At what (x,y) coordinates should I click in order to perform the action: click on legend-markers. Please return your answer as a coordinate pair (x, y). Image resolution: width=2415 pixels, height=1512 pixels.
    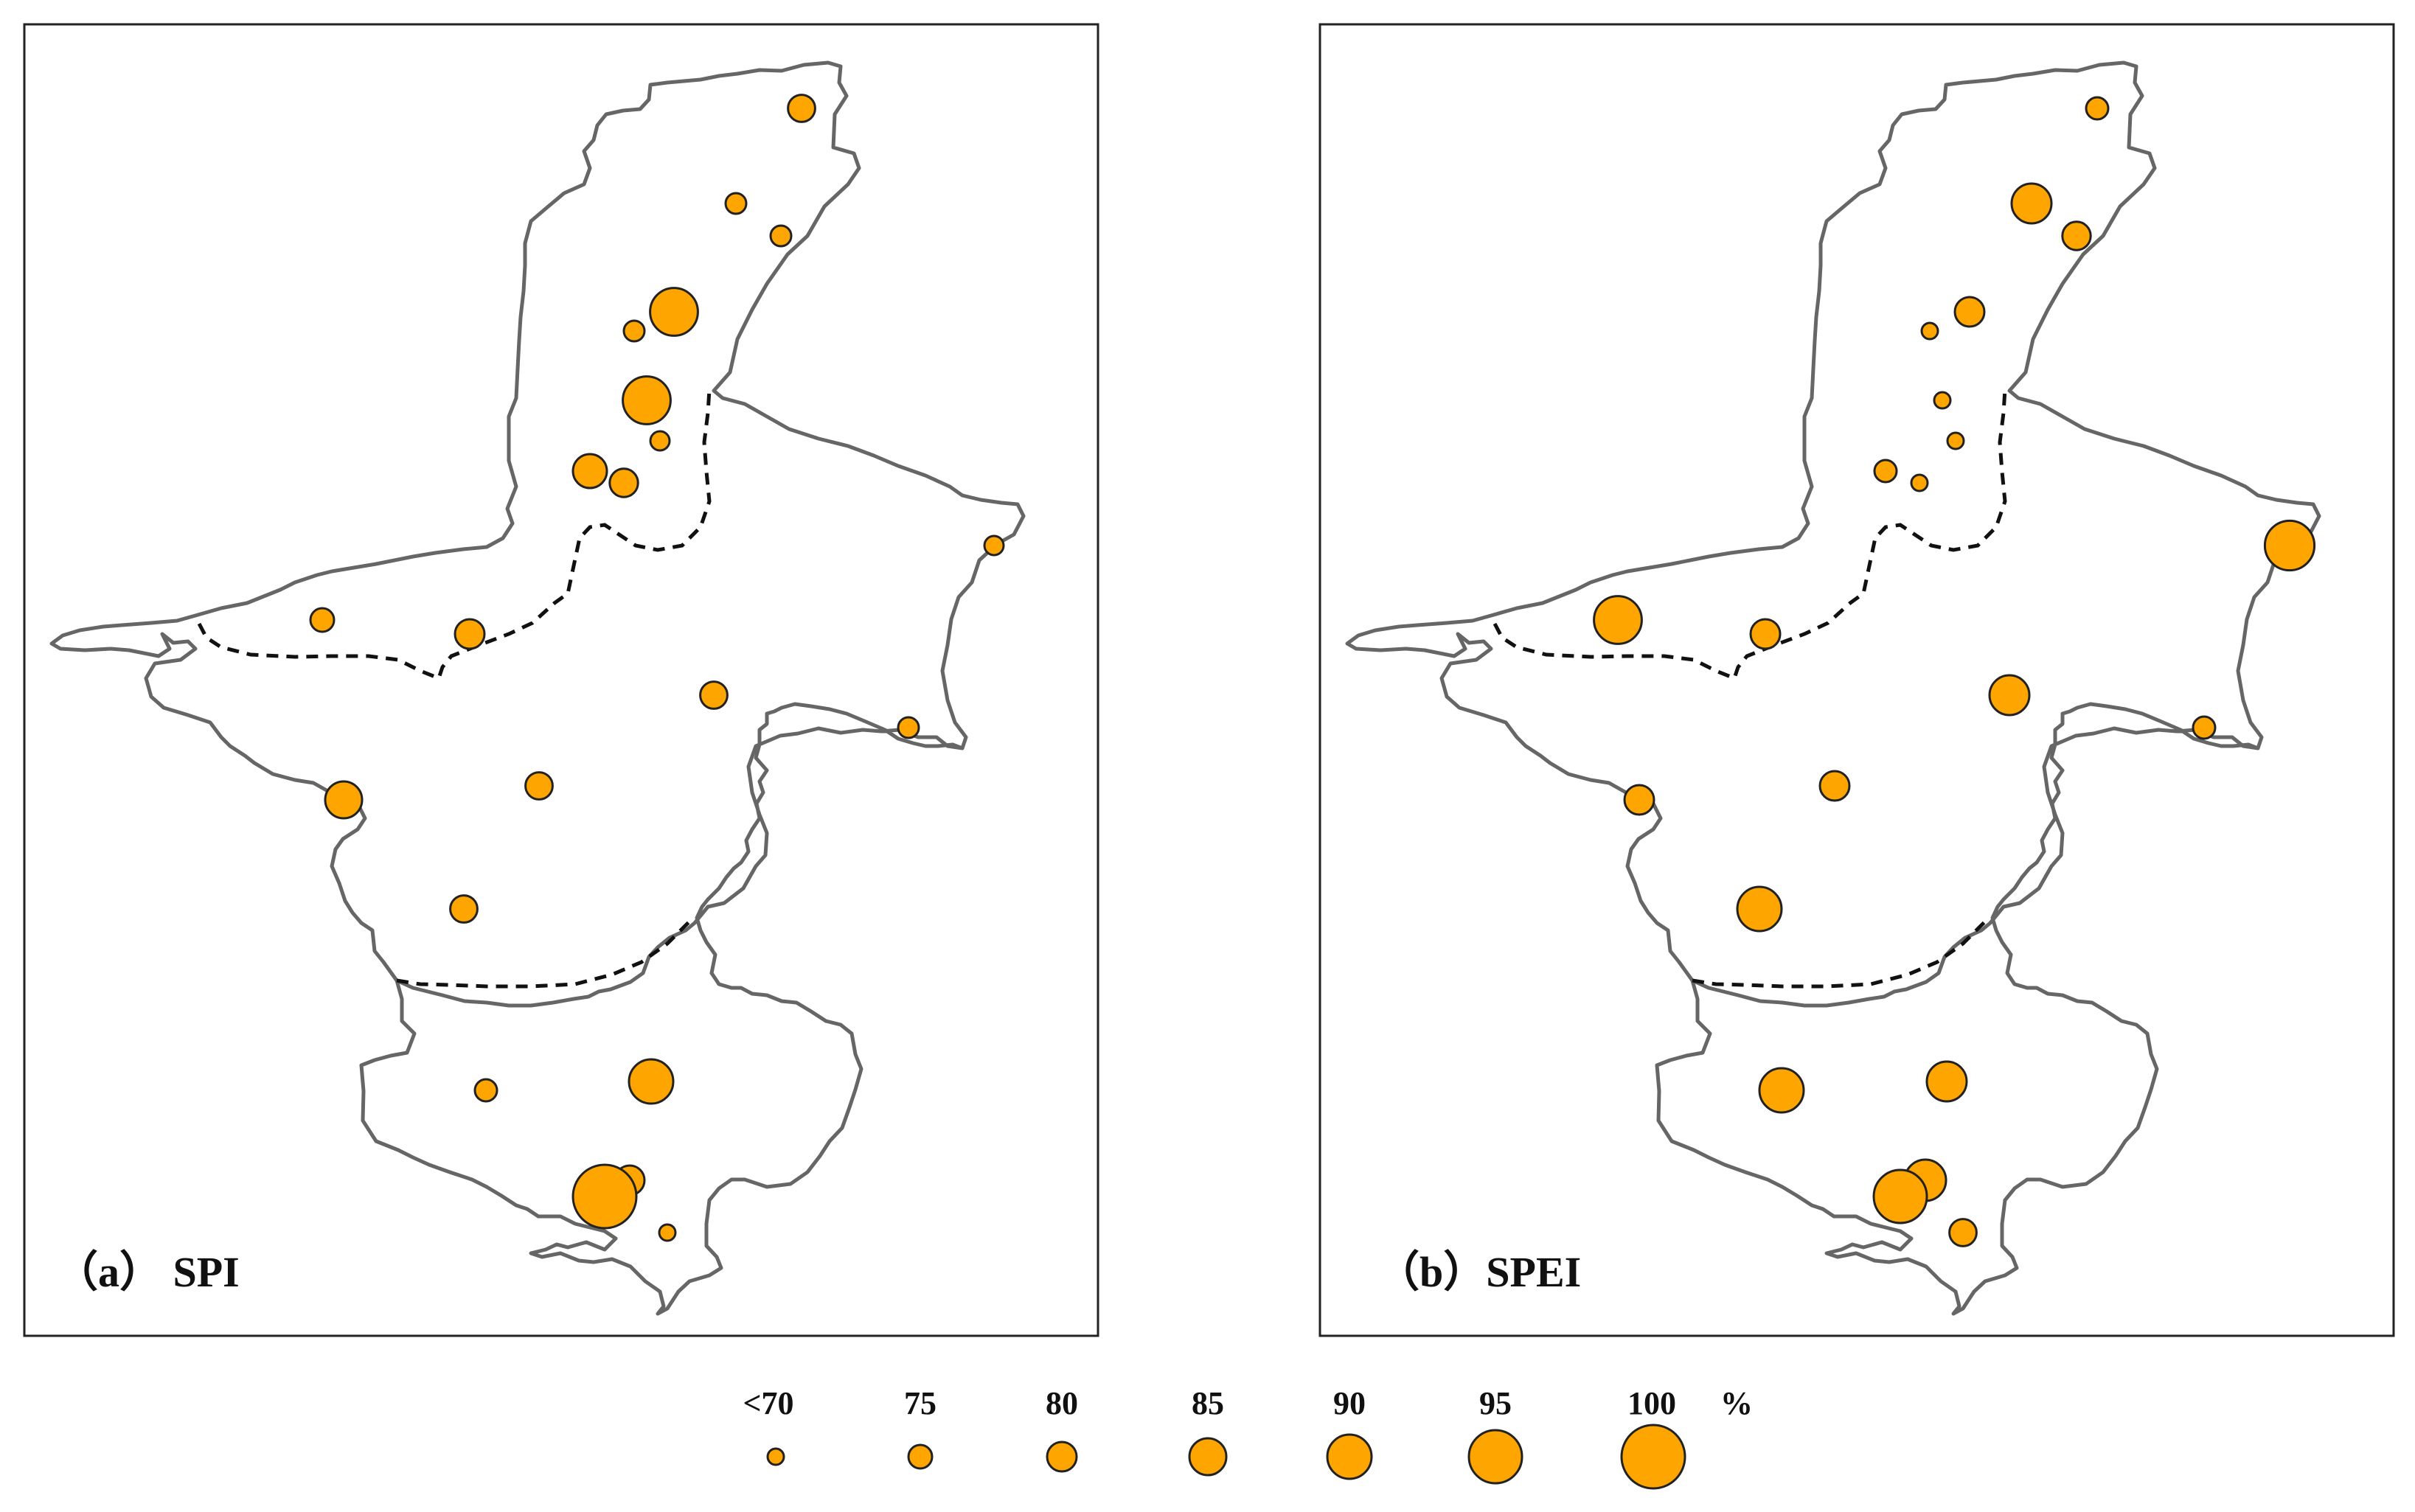
    Looking at the image, I should click on (1226, 1457).